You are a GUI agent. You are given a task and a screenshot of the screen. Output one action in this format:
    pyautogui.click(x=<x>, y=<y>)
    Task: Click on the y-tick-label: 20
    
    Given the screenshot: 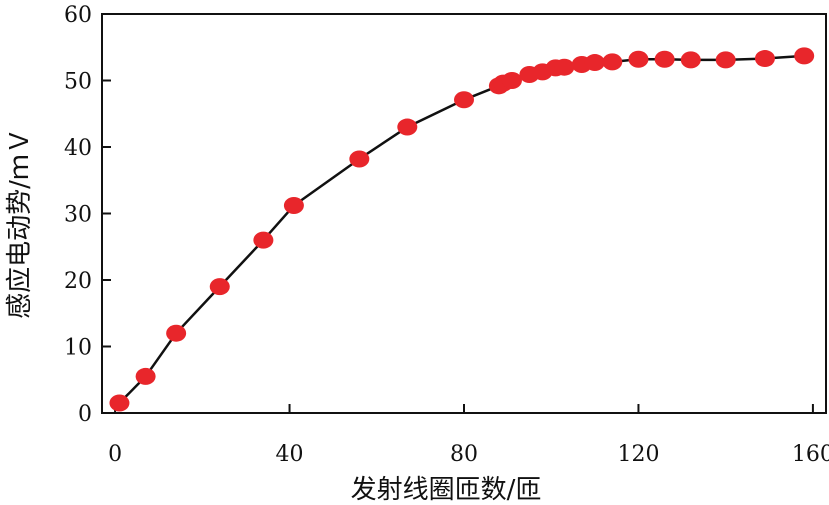 What is the action you would take?
    pyautogui.click(x=78, y=281)
    